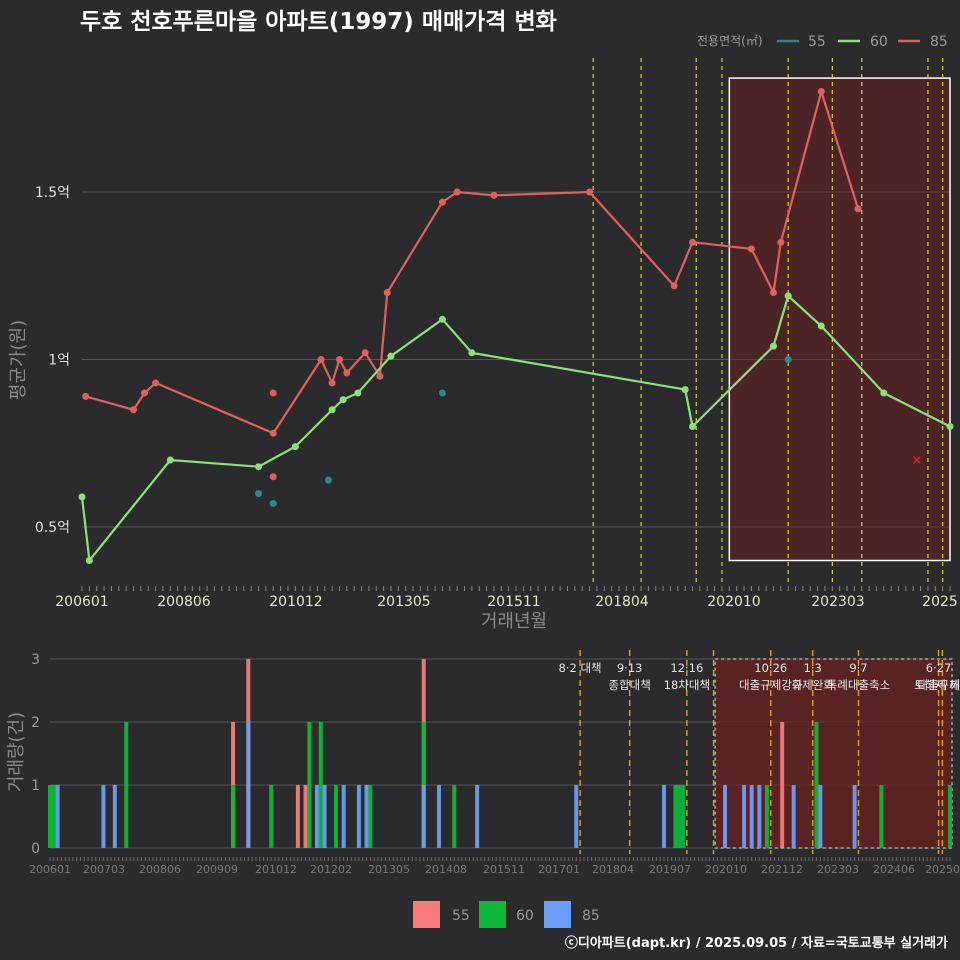 This screenshot has width=960, height=960. I want to click on volume-y-tick: 3, so click(35, 660).